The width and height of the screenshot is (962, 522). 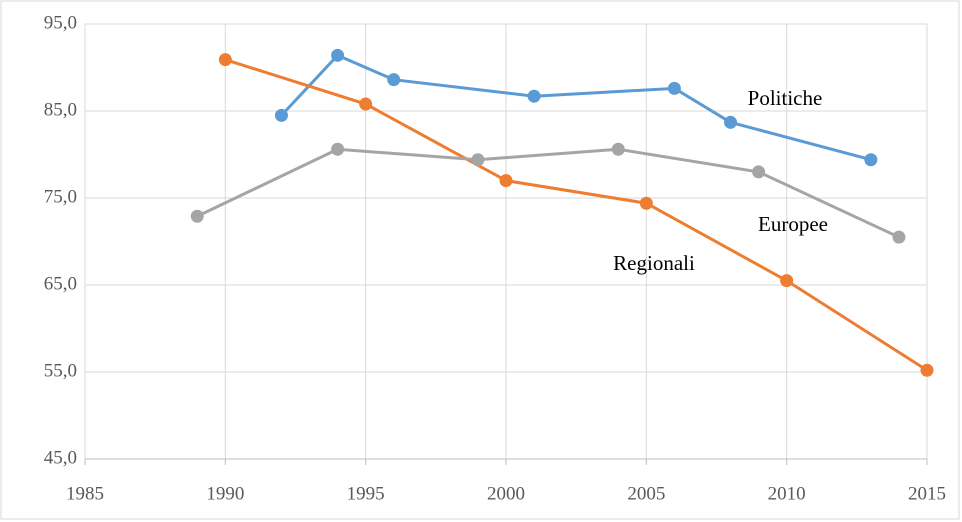 I want to click on y-tick-label: 55,0, so click(x=60, y=370).